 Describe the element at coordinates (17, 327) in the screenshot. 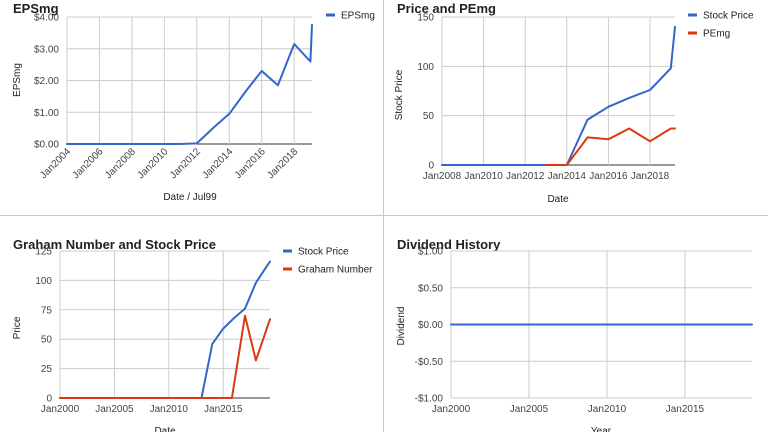

I see `y-axis-label: Price` at that location.